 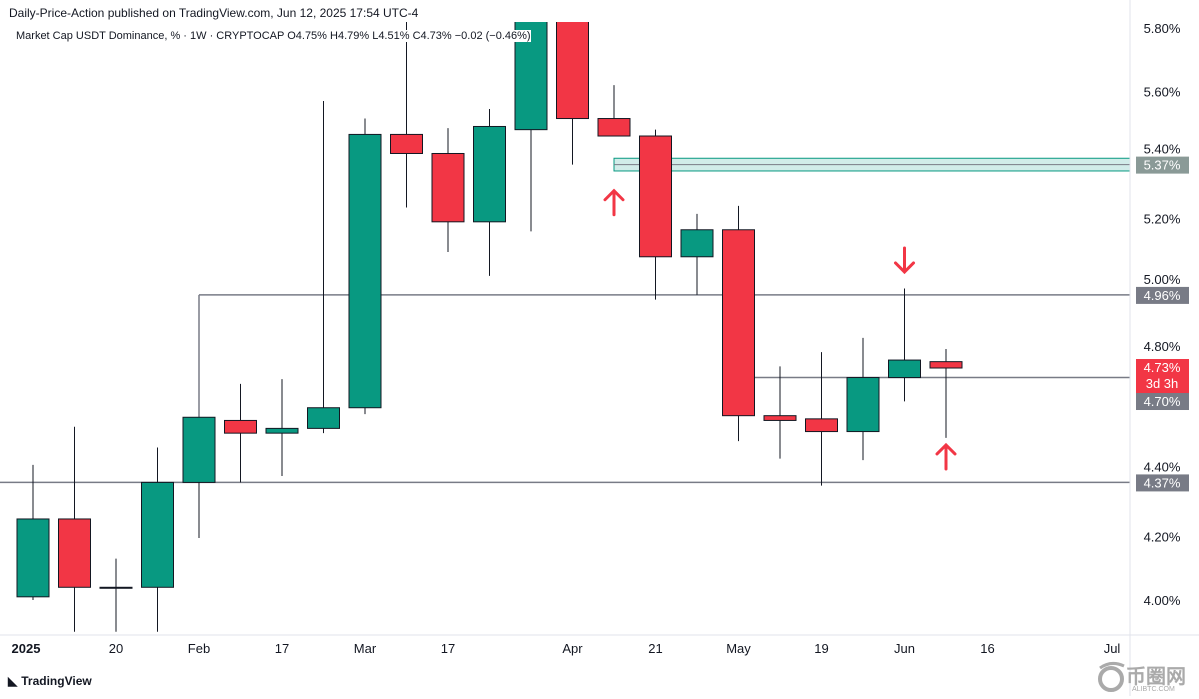 I want to click on price-tick-label: 5.00%, so click(x=1162, y=279).